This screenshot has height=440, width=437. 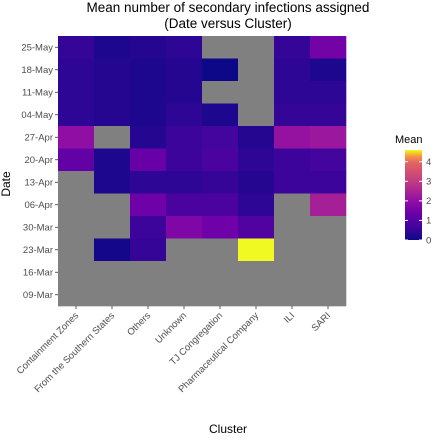 What do you see at coordinates (228, 429) in the screenshot?
I see `x-axis-label: Cluster` at bounding box center [228, 429].